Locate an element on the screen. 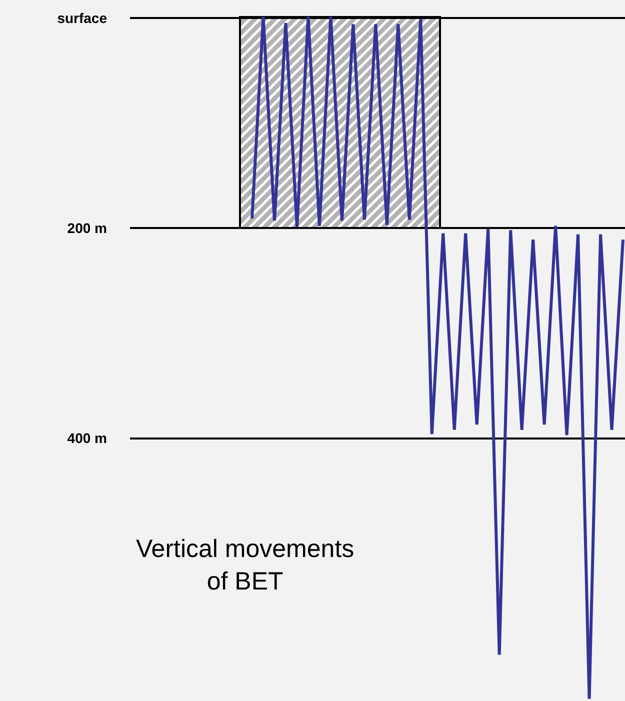  annotation: Vertical movements of BET is located at coordinates (245, 565).